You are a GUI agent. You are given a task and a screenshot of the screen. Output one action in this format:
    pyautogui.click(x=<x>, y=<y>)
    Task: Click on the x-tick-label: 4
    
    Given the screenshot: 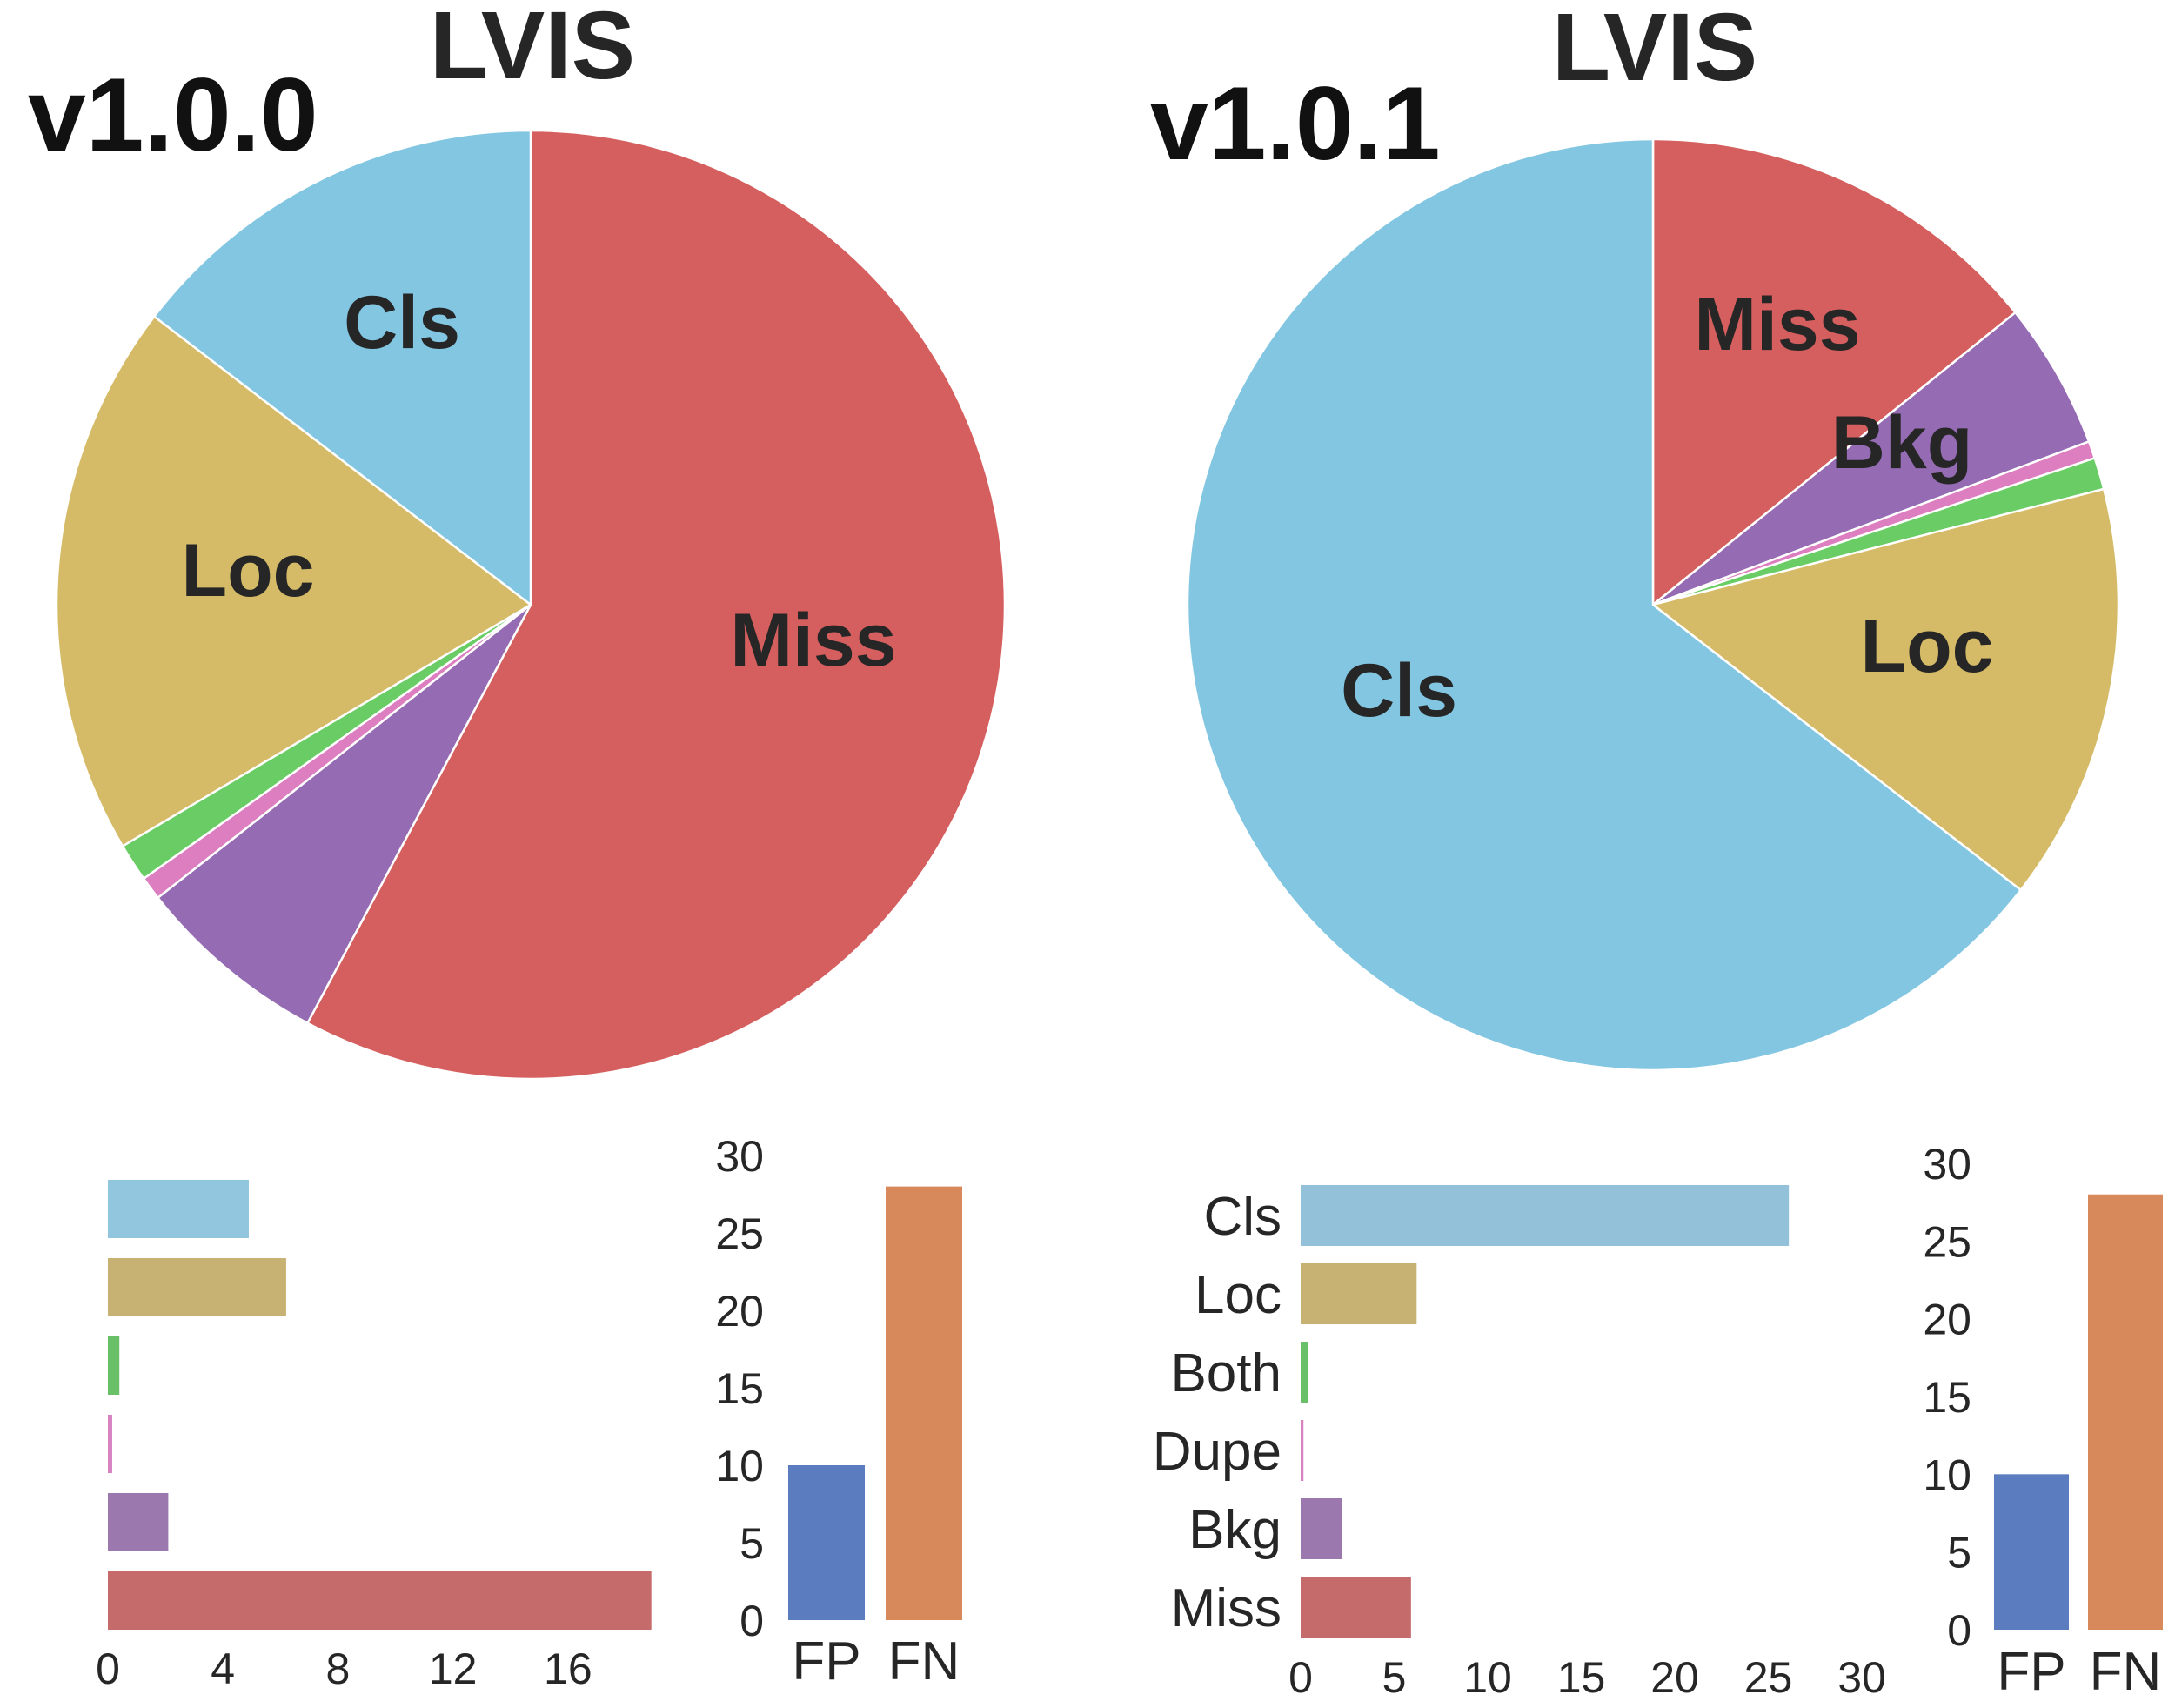 What is the action you would take?
    pyautogui.click(x=223, y=1669)
    